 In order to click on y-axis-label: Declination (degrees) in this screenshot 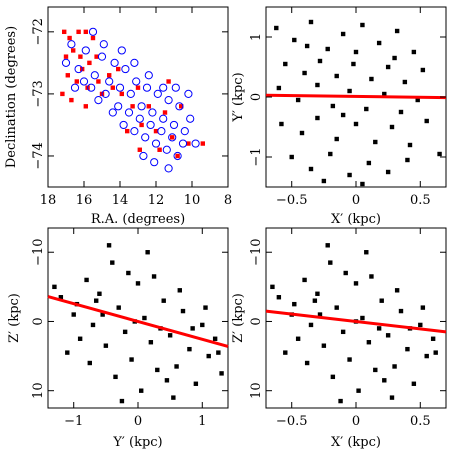, I will do `click(11, 97)`.